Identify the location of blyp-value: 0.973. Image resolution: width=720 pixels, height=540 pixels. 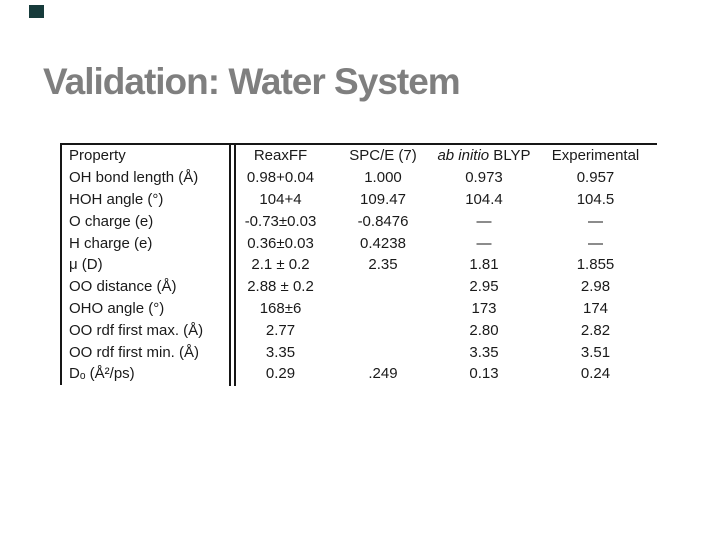
(484, 178).